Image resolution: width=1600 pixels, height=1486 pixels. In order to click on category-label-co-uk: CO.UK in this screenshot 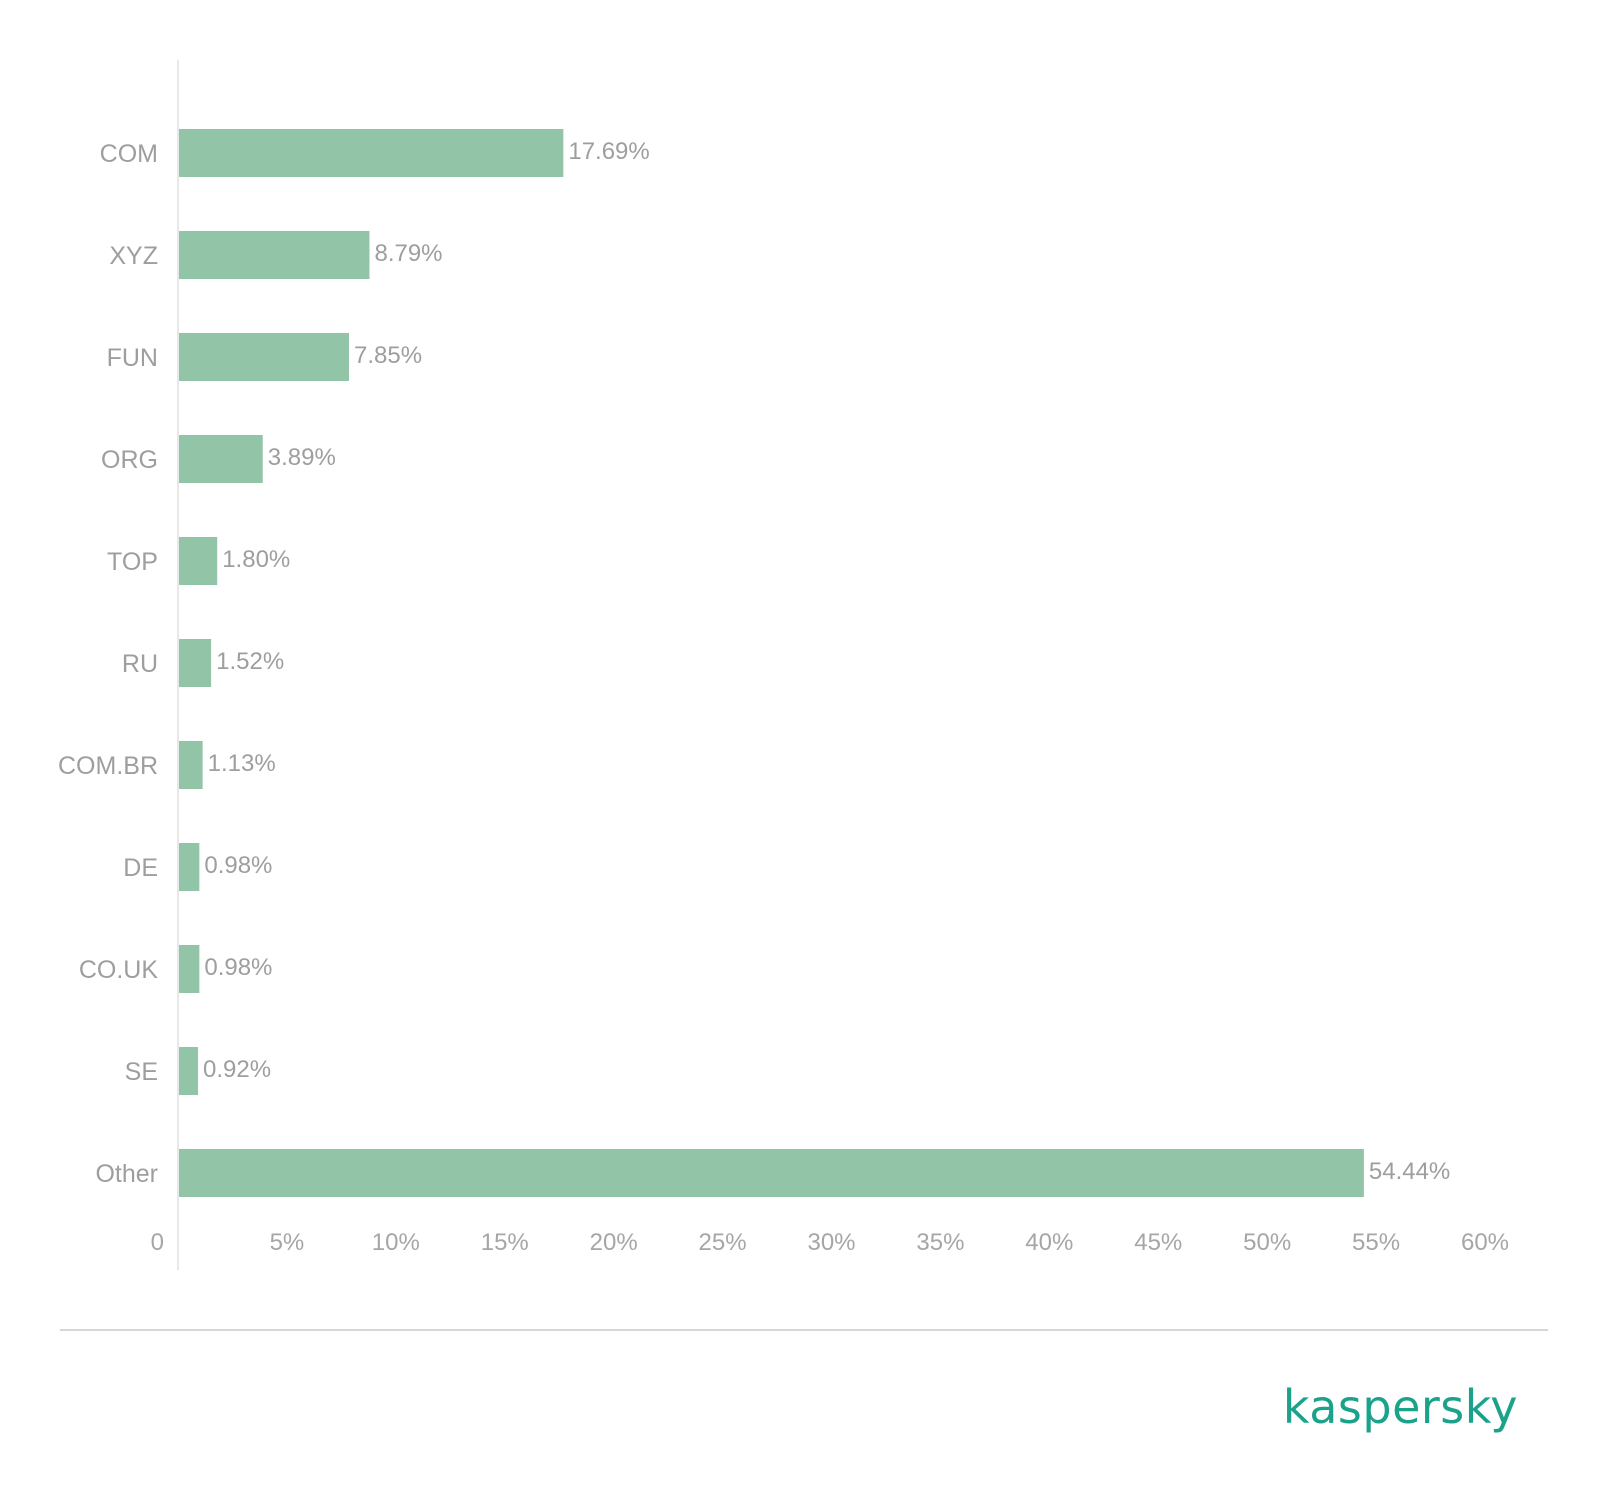, I will do `click(119, 970)`.